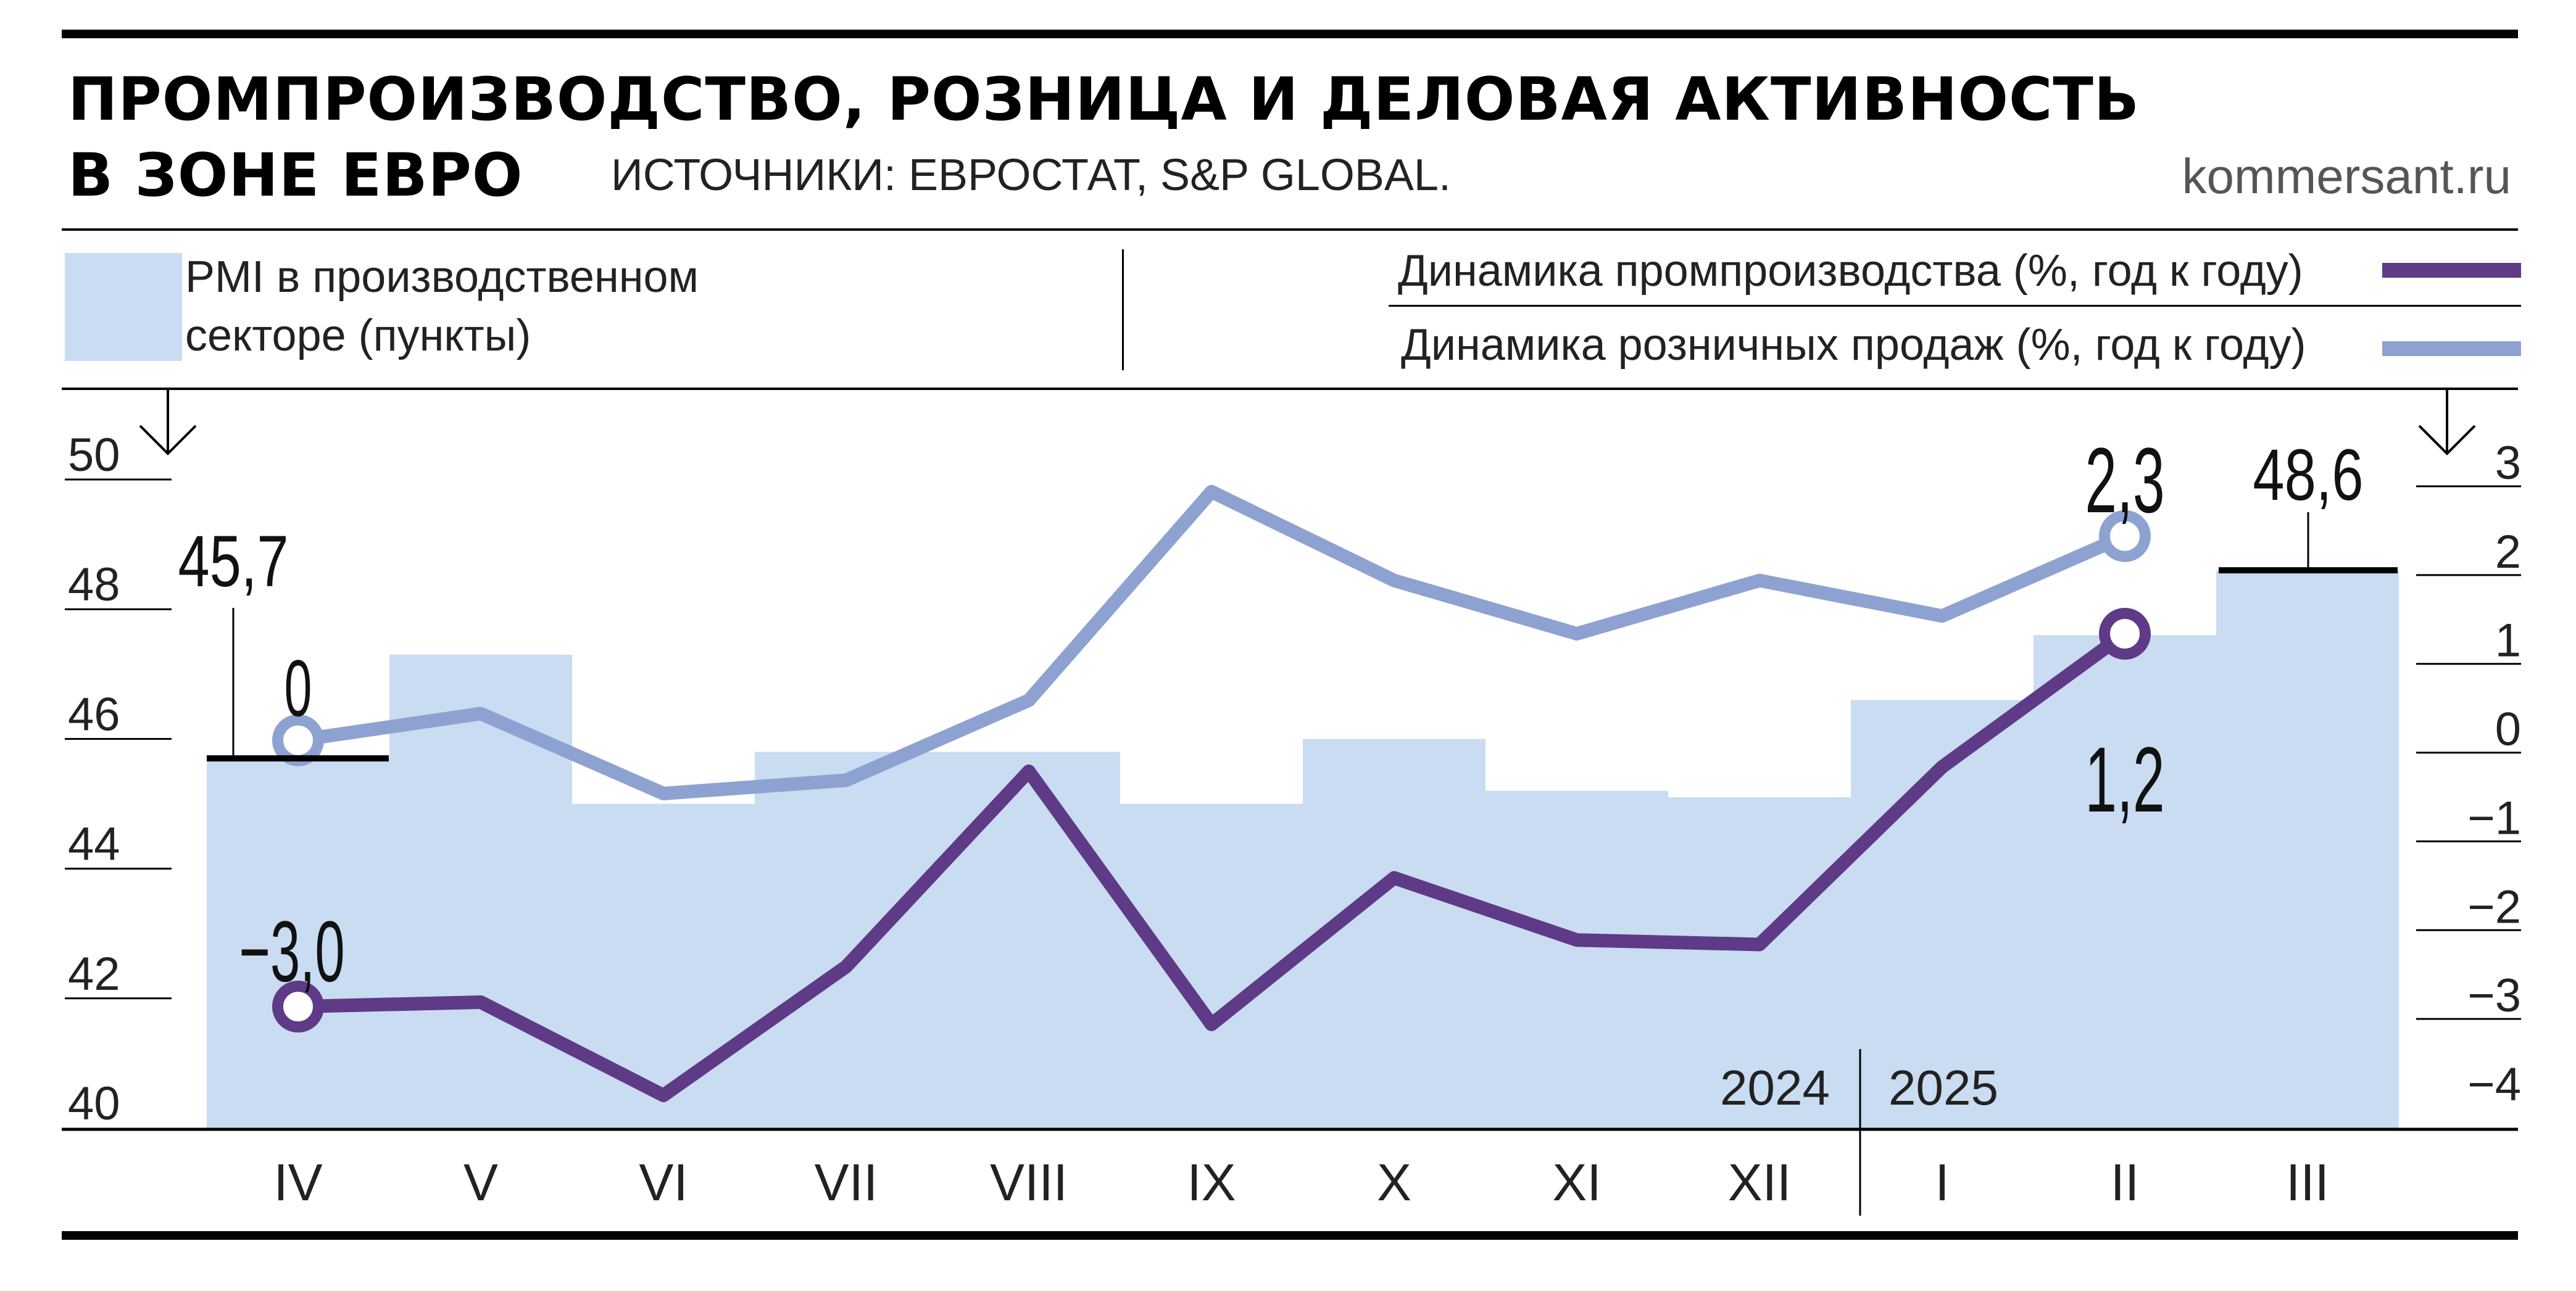  What do you see at coordinates (1943, 1087) in the screenshot?
I see `year-label-2025: 2025` at bounding box center [1943, 1087].